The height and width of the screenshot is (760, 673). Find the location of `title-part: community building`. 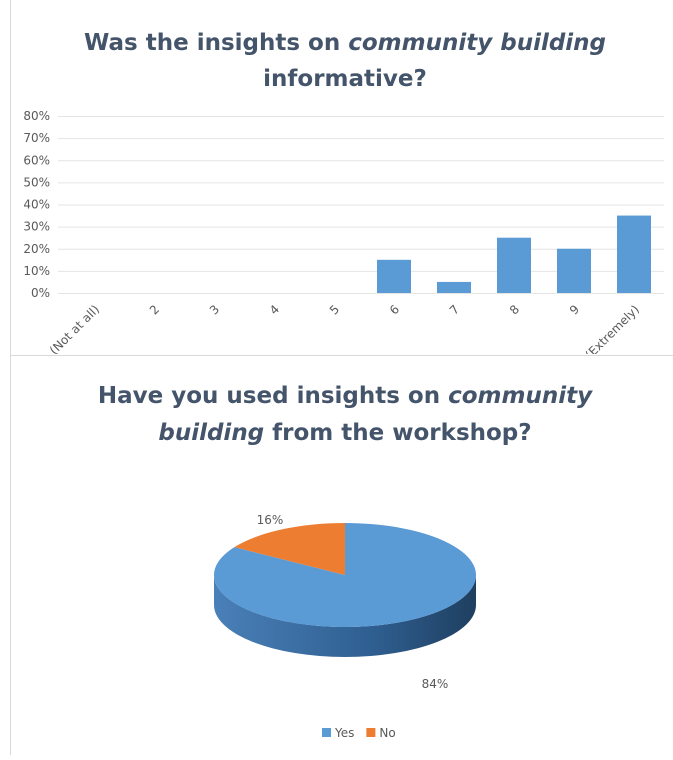

title-part: community building is located at coordinates (477, 43).